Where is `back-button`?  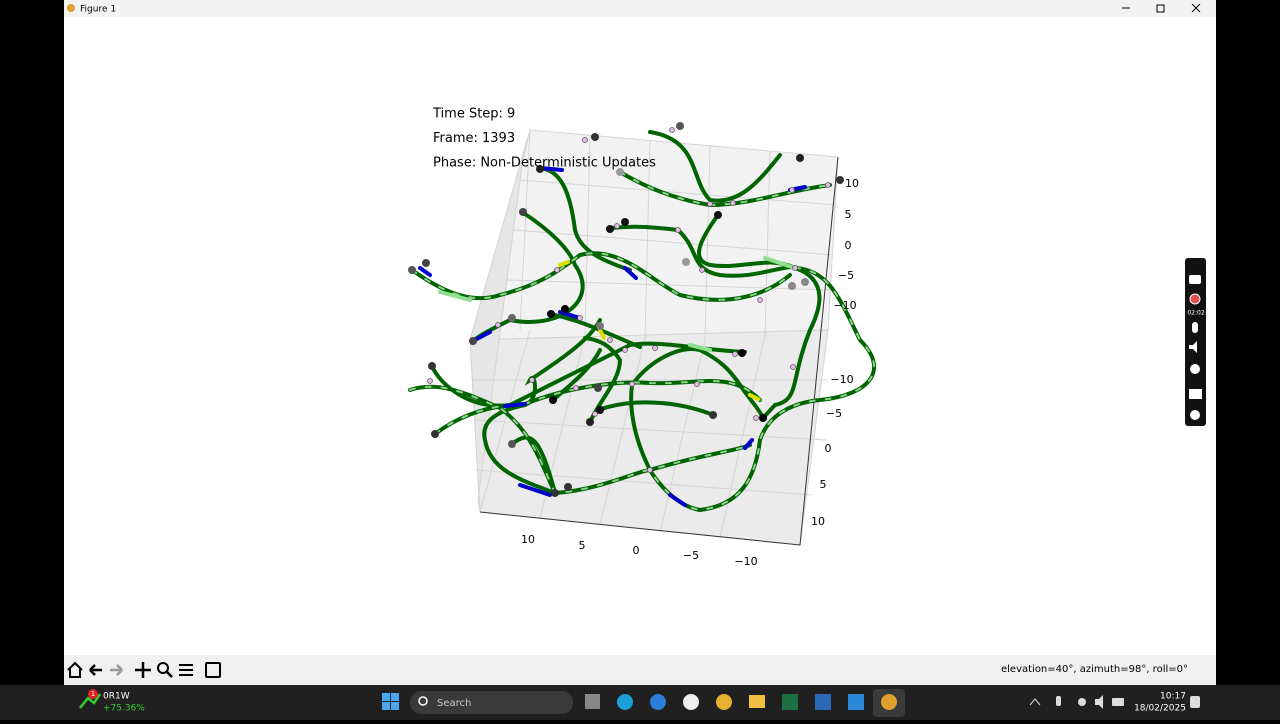 back-button is located at coordinates (95, 670).